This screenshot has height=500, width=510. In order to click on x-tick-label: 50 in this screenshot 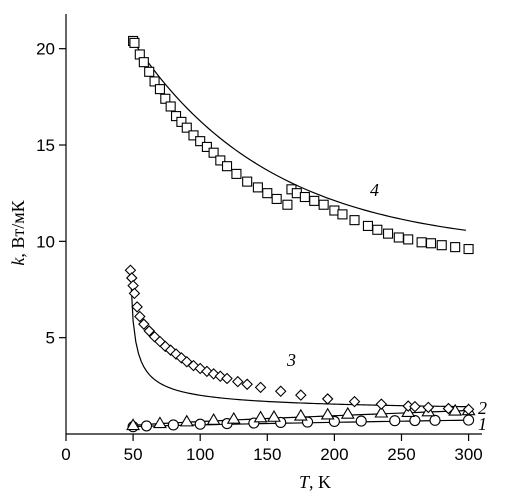, I will do `click(133, 454)`.